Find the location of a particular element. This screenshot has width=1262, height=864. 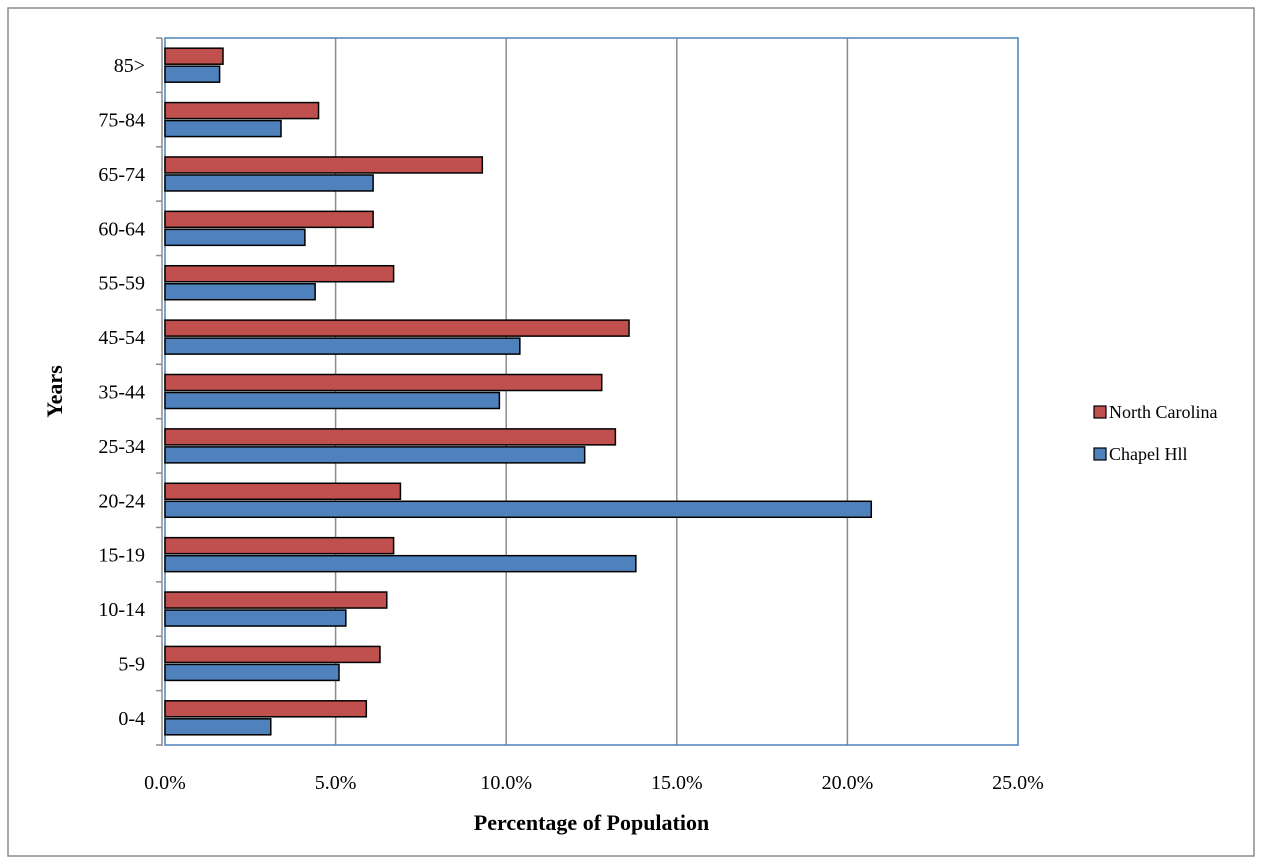

x-tick-label: 20.0% is located at coordinates (848, 783).